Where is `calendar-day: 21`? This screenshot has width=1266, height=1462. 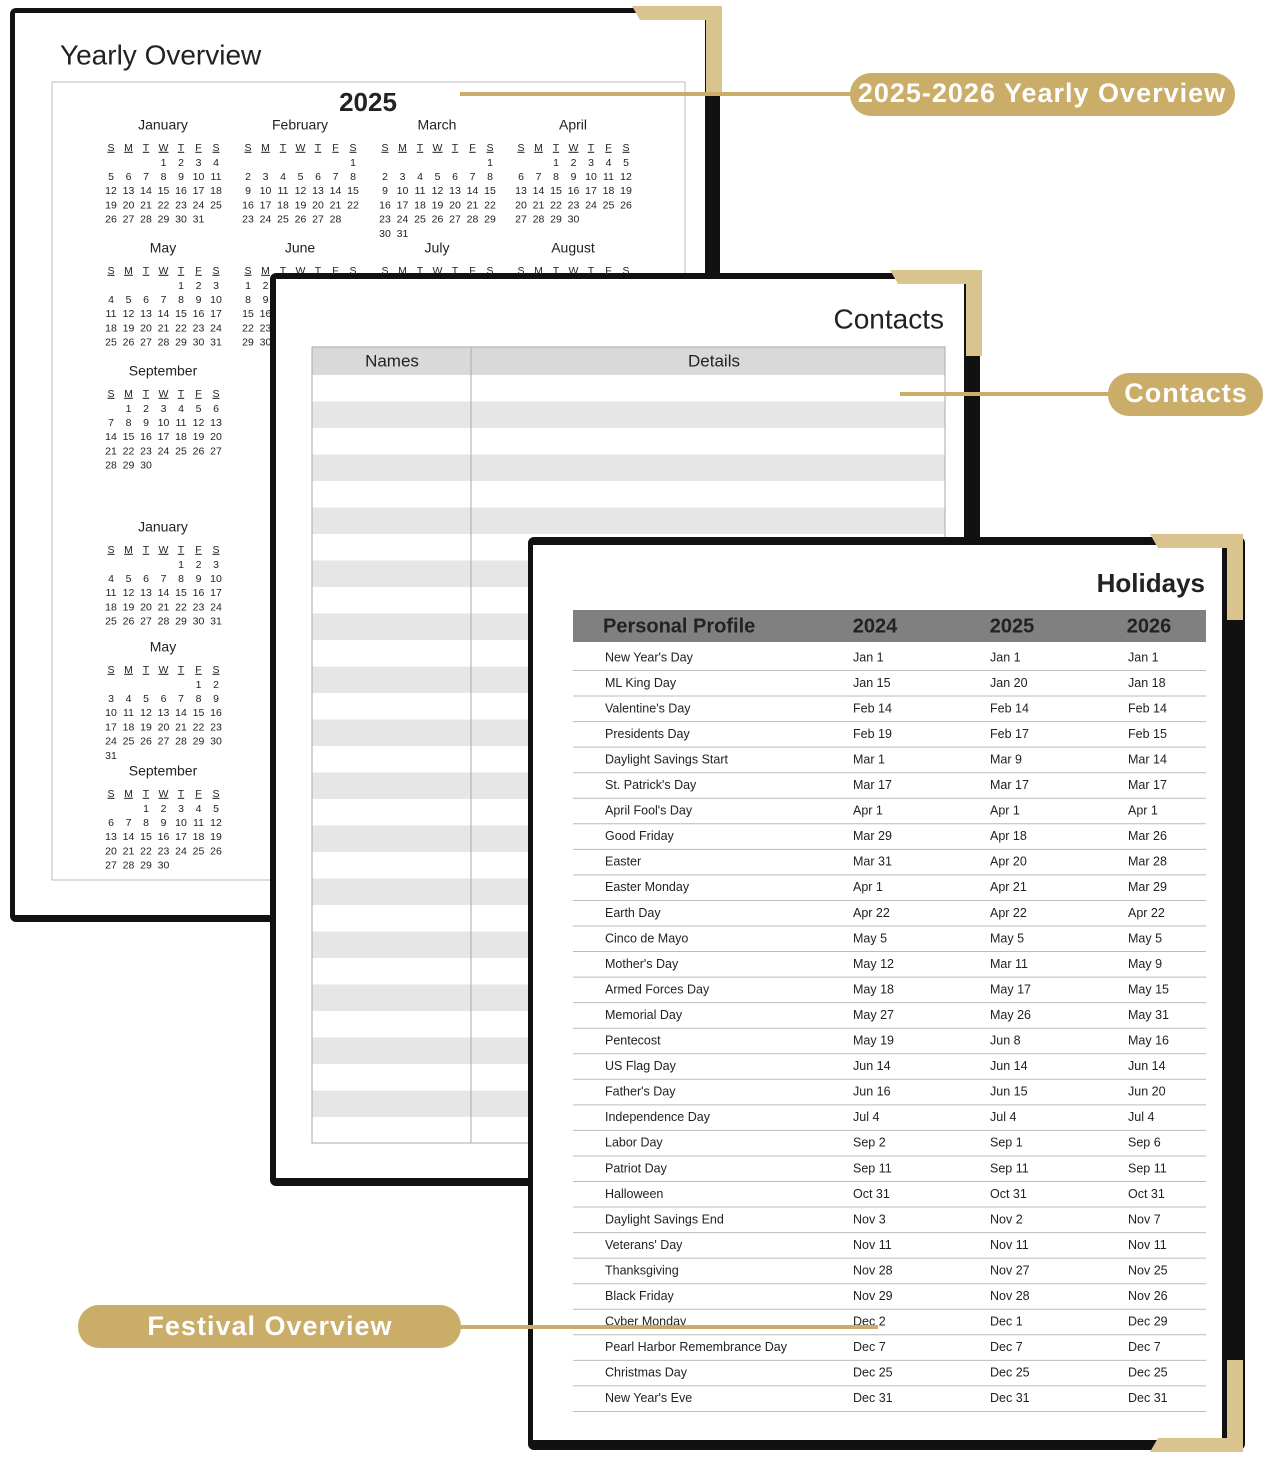
calendar-day: 21 is located at coordinates (539, 205).